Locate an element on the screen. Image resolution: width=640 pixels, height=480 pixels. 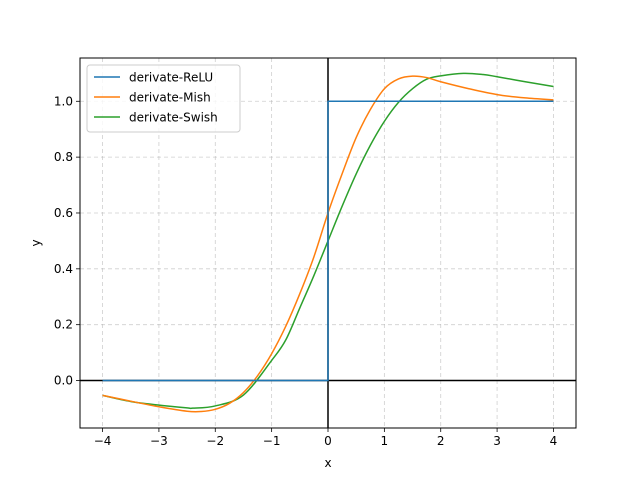
y-tick-label: 1.0 is located at coordinates (63, 101).